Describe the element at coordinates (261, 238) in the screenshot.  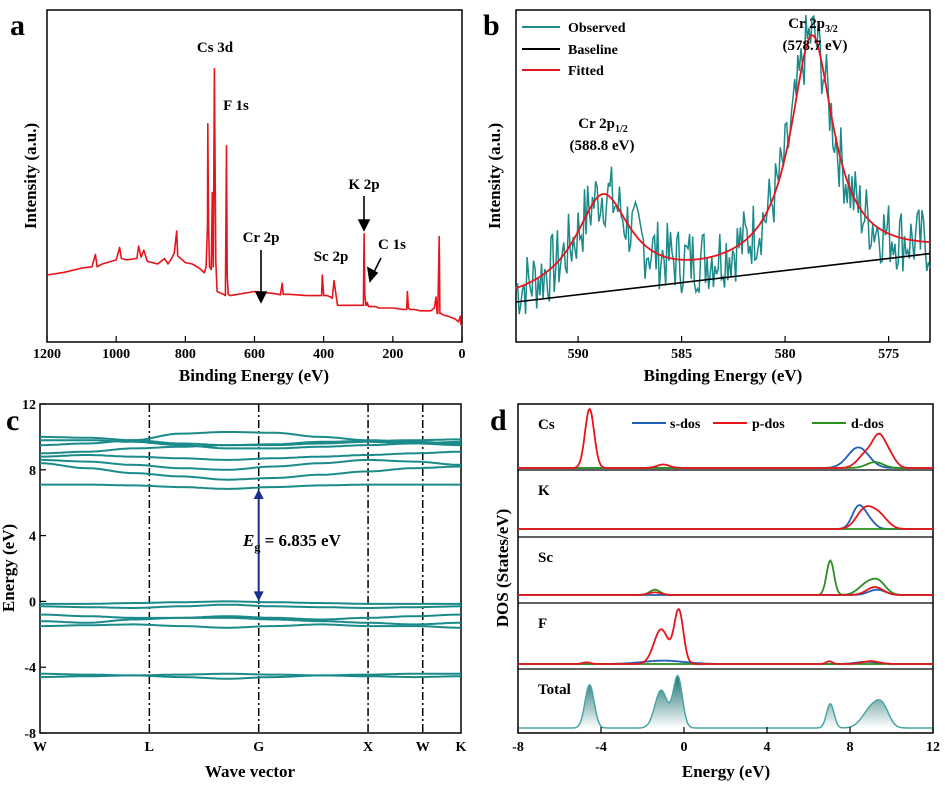
I see `annotation-cr2p: Cr 2p` at that location.